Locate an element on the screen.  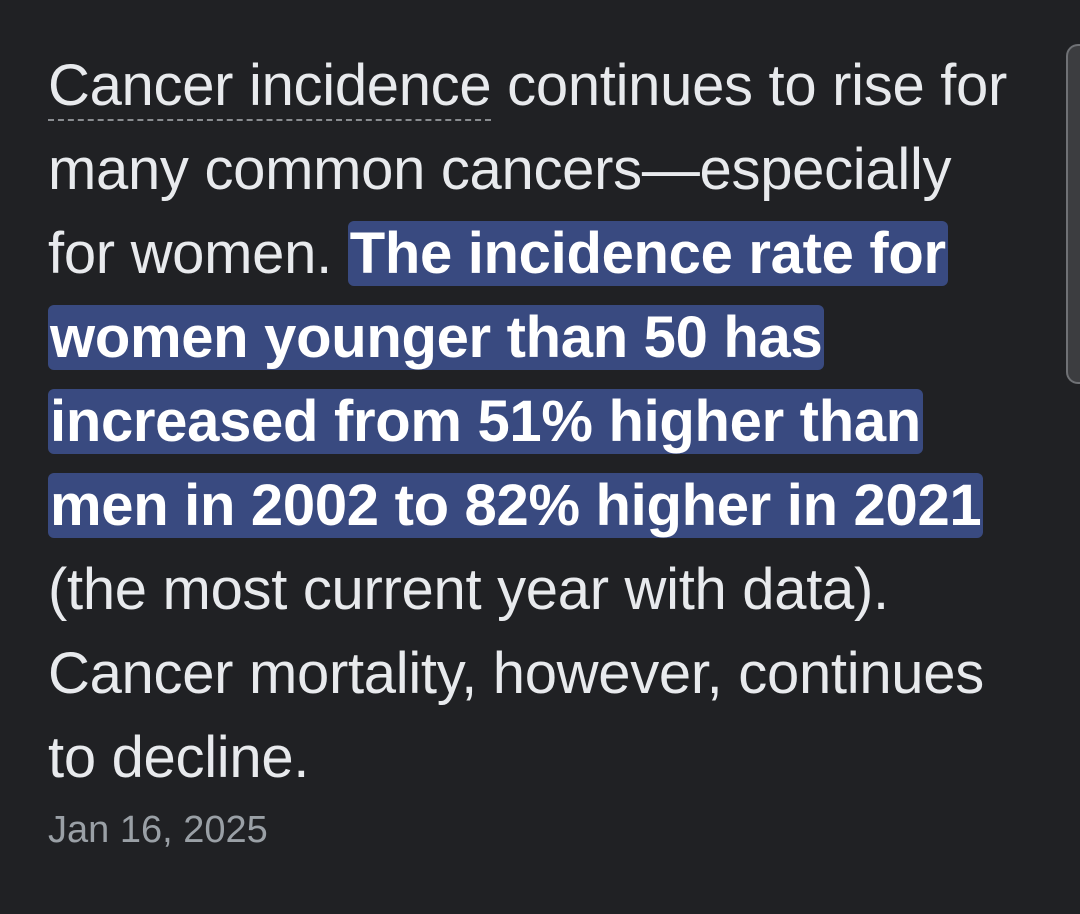
snippet-date: Jan 16, 2025 is located at coordinates (158, 830).